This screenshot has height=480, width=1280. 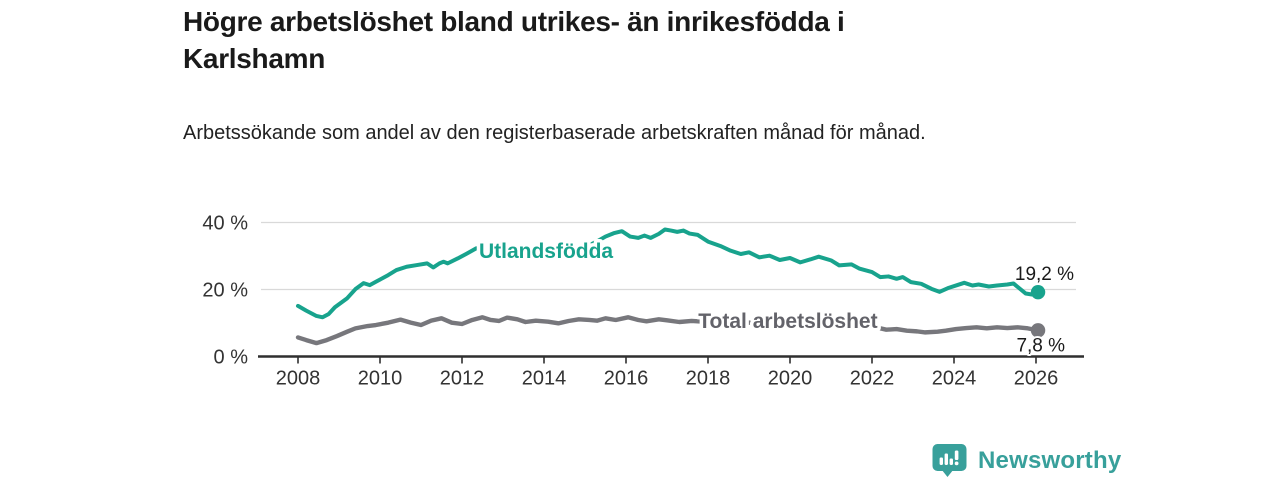 I want to click on series-line-utlandsf-dda, so click(x=668, y=273).